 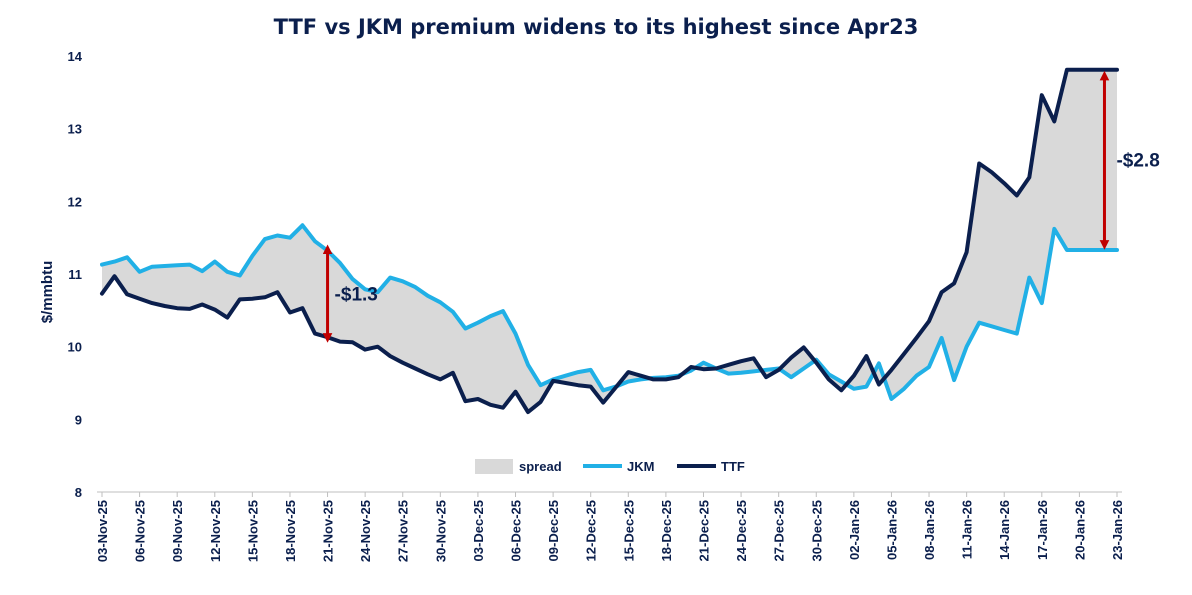 What do you see at coordinates (553, 530) in the screenshot?
I see `x-tick-label: 09-Dec-25` at bounding box center [553, 530].